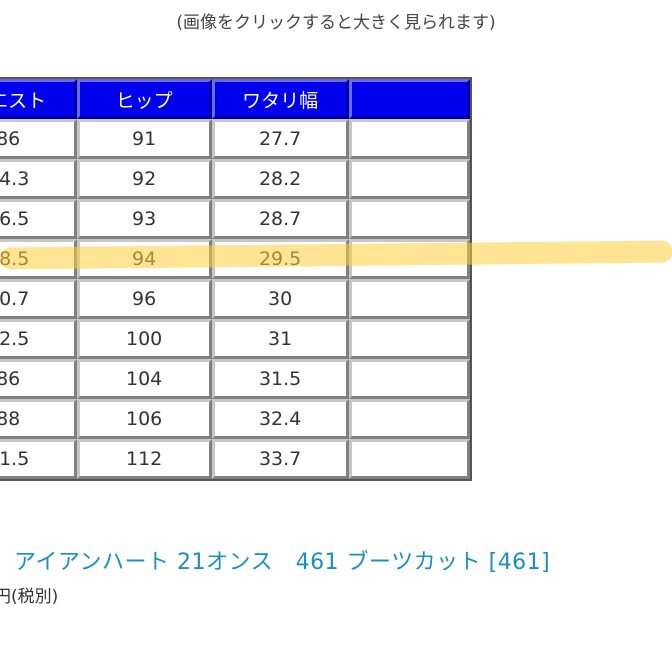 The width and height of the screenshot is (672, 672). I want to click on table-cell: 32.4, so click(280, 419).